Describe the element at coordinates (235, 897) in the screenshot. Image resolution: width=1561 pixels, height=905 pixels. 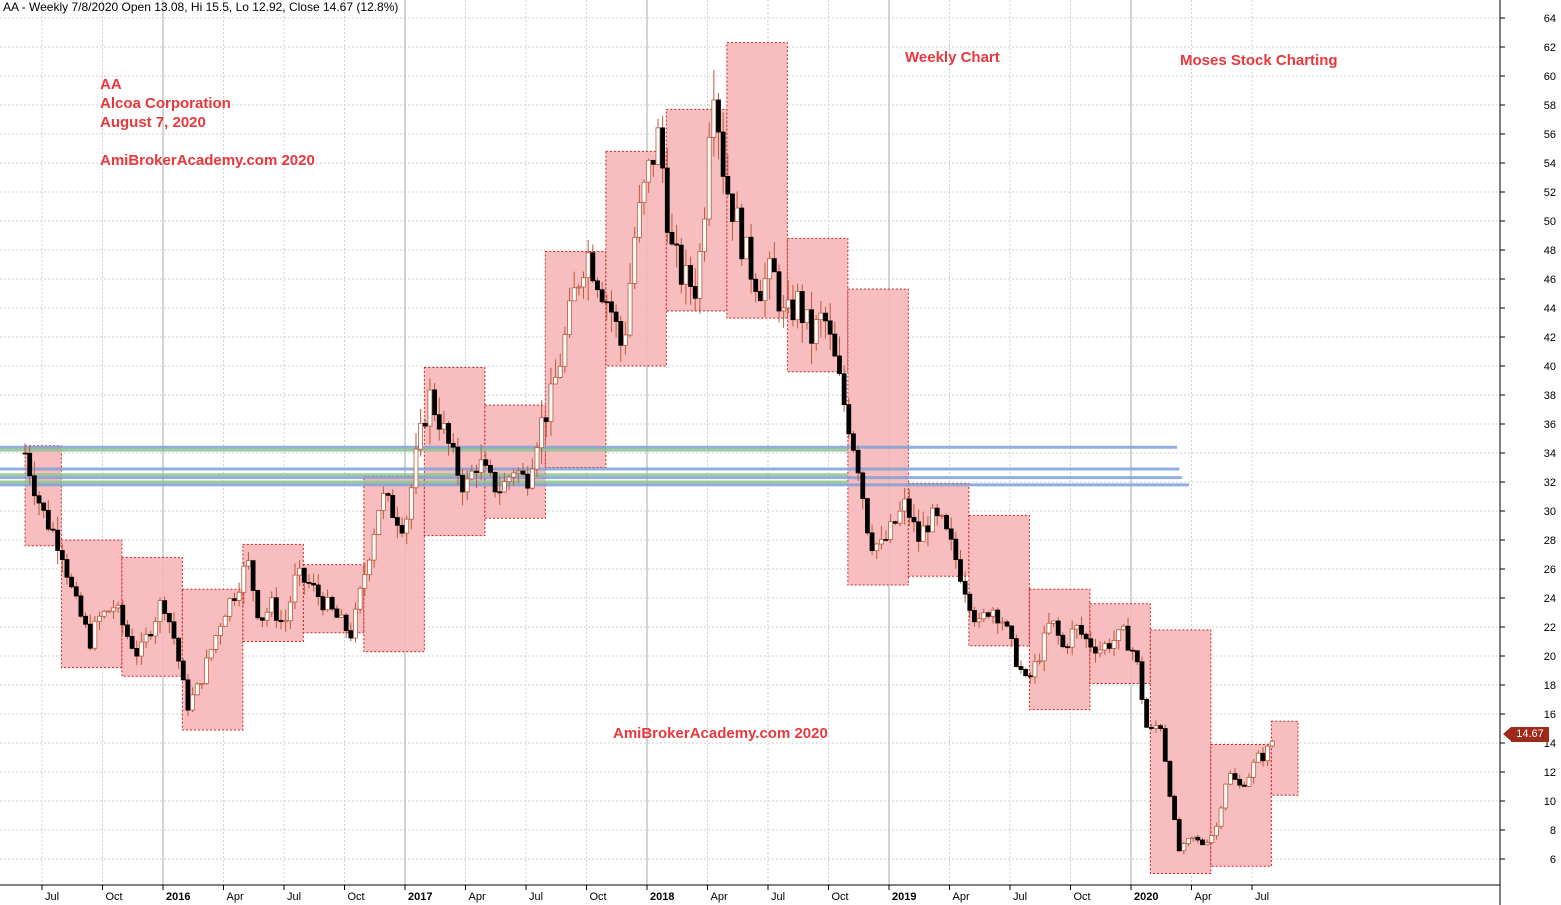
I see `x-tick-label: Apr` at that location.